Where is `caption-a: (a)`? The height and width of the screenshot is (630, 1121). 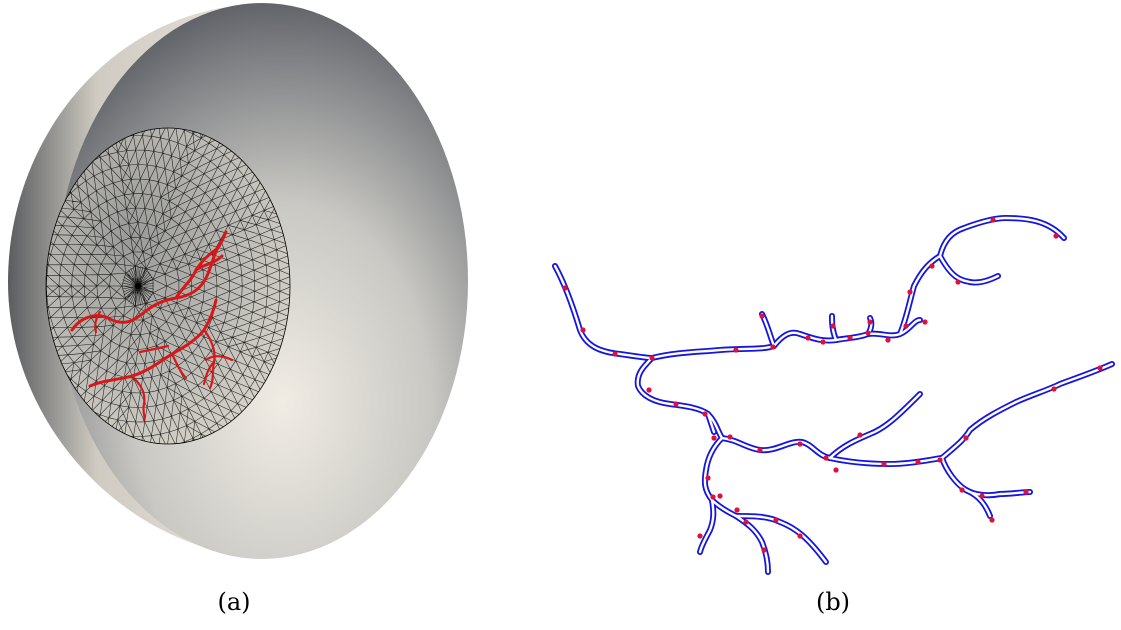 caption-a: (a) is located at coordinates (234, 602).